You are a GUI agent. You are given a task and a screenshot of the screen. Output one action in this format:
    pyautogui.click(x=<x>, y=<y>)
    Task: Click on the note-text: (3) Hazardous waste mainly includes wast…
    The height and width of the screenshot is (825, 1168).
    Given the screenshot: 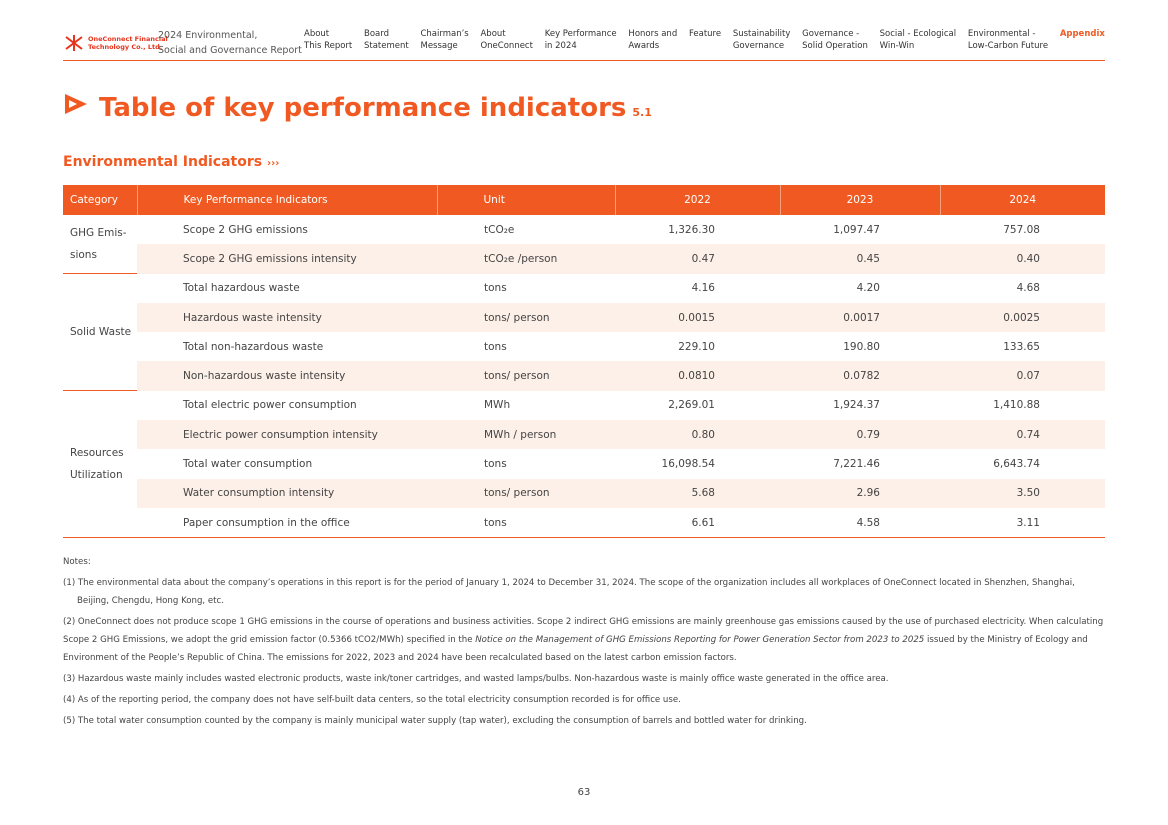 What is the action you would take?
    pyautogui.click(x=476, y=679)
    